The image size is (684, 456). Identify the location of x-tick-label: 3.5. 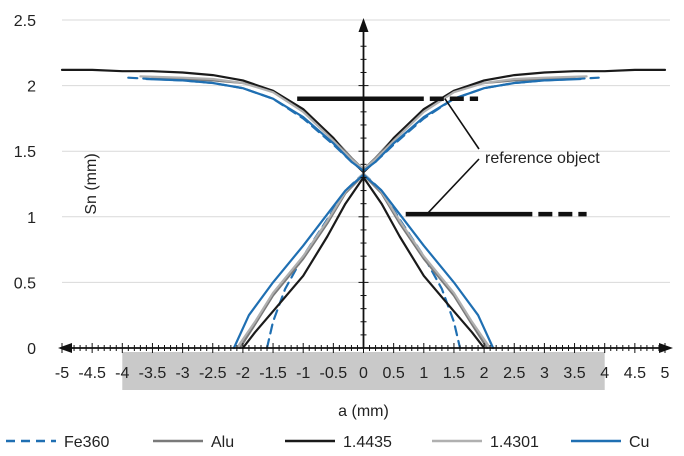
(574, 373).